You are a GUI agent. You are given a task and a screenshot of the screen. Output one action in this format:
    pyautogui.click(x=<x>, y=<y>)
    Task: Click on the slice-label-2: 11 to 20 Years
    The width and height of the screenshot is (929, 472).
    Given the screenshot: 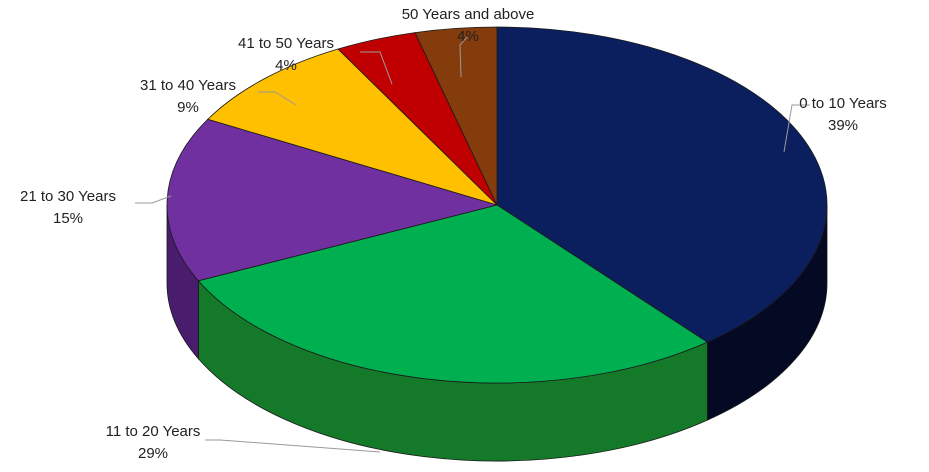 What is the action you would take?
    pyautogui.click(x=153, y=431)
    